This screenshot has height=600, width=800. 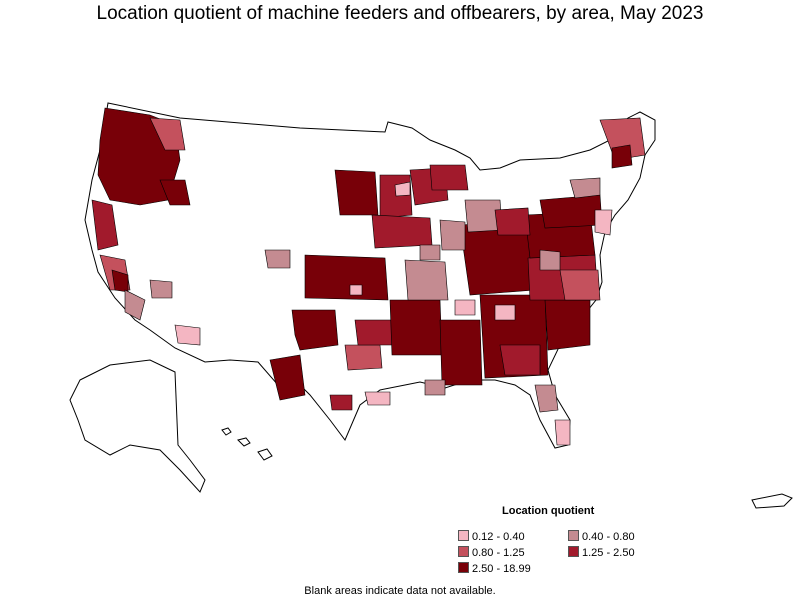 What do you see at coordinates (247, 444) in the screenshot?
I see `hawaii-islands` at bounding box center [247, 444].